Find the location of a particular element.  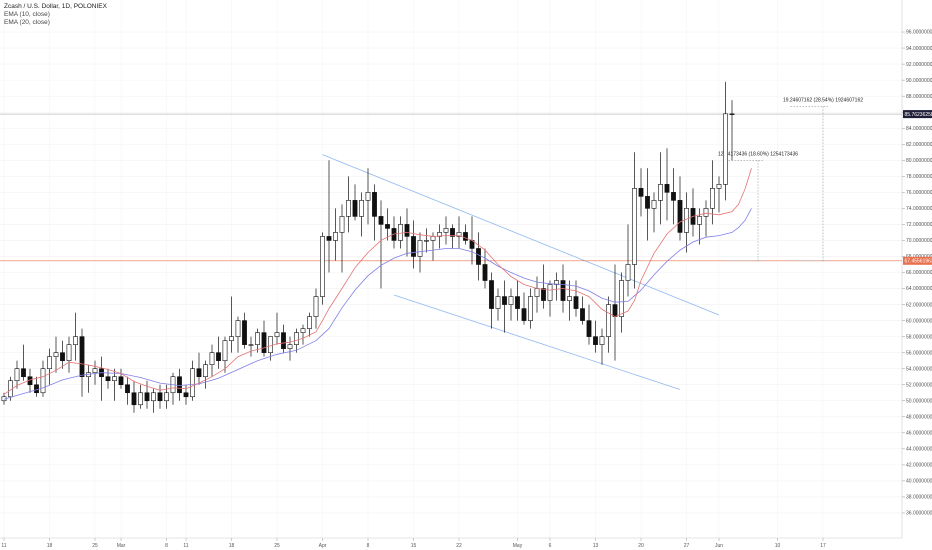

y-tick-label: 60.00000000 is located at coordinates (919, 321).